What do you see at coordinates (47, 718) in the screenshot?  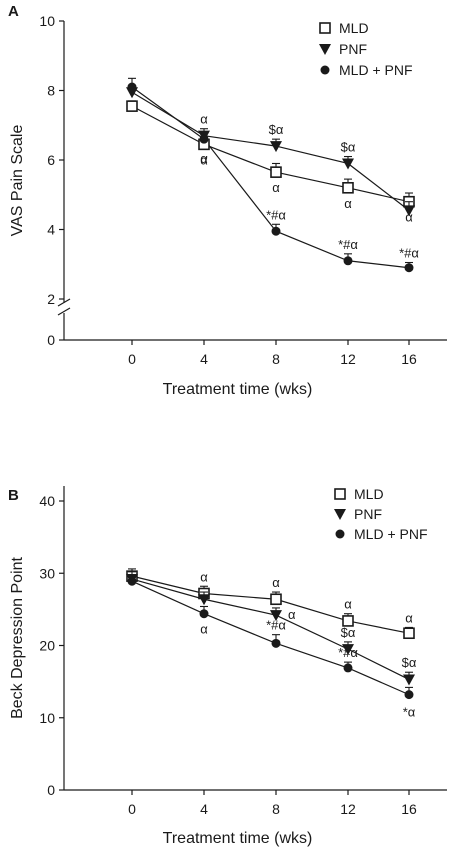 I see `panel-b-y-tick-label: 10` at bounding box center [47, 718].